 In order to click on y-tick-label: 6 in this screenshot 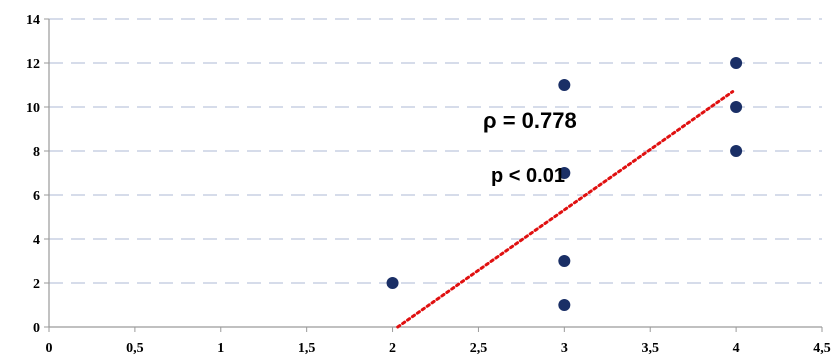, I will do `click(36, 196)`.